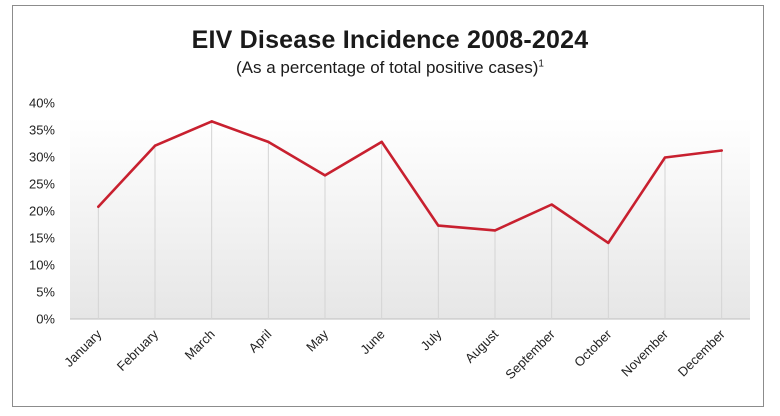 The width and height of the screenshot is (780, 416). Describe the element at coordinates (42, 211) in the screenshot. I see `y-tick-label: 20%` at that location.